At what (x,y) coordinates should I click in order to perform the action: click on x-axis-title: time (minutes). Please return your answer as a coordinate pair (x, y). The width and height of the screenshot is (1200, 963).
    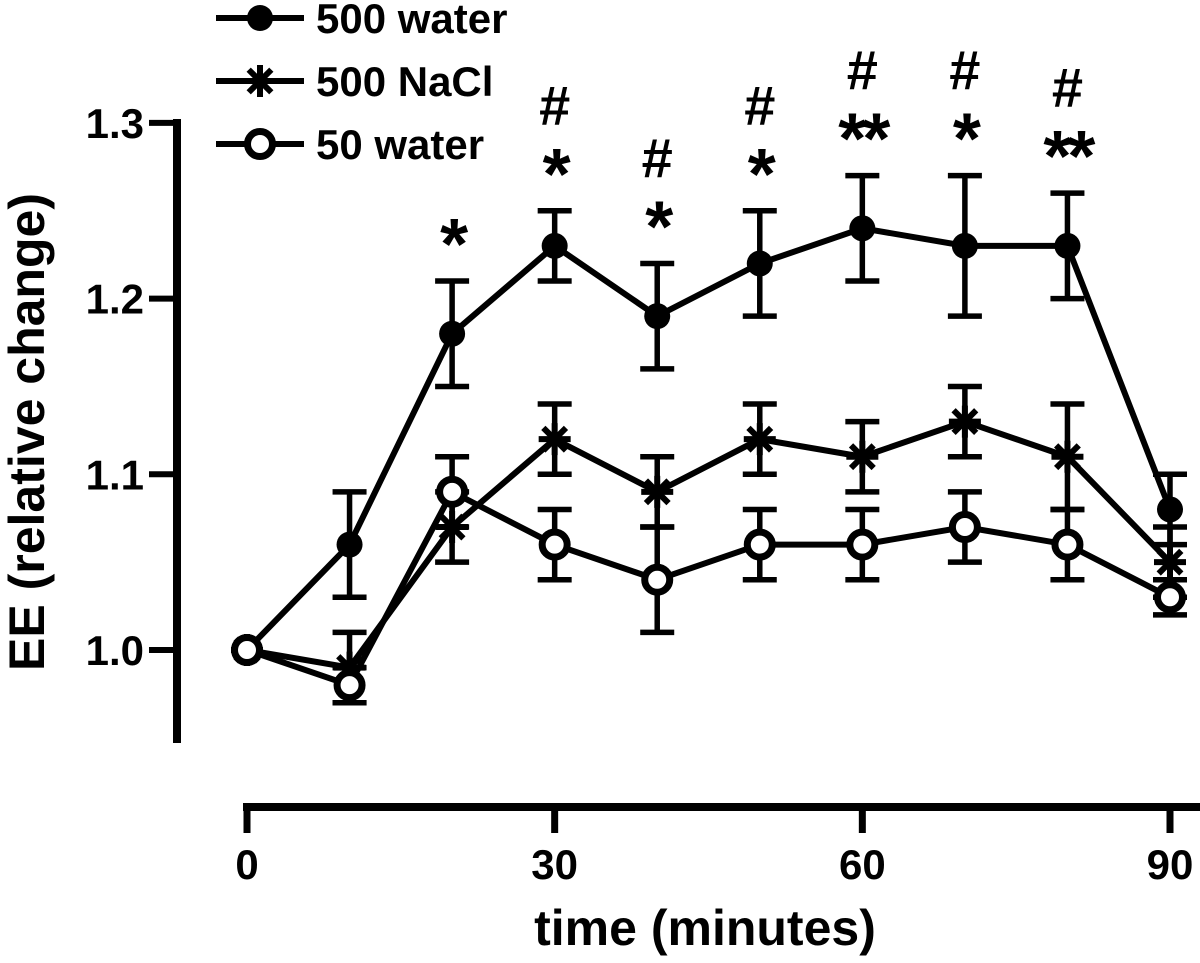
    Looking at the image, I should click on (705, 928).